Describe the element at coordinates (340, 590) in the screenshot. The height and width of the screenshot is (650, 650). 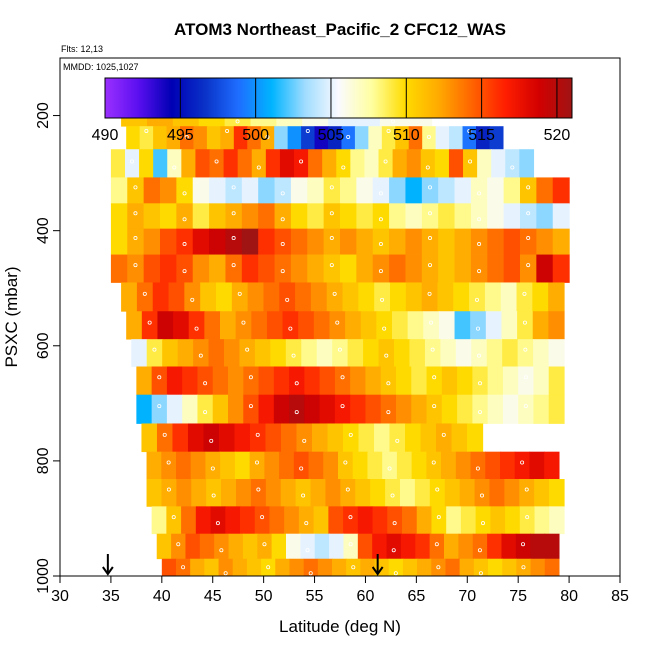
I see `x-axis: 30 35 40 45 50 55 60 65 70 75 80 85` at that location.